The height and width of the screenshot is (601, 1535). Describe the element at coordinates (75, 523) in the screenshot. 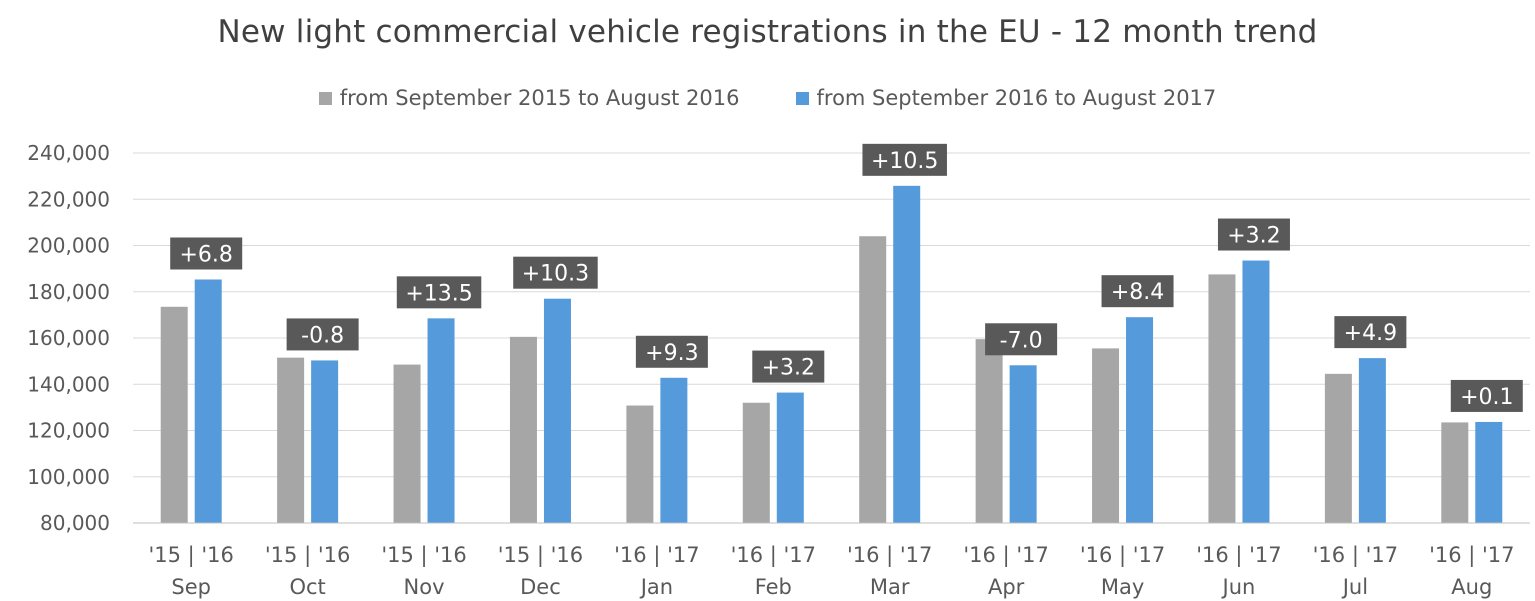

I see `y-tick-label: 80,000` at that location.